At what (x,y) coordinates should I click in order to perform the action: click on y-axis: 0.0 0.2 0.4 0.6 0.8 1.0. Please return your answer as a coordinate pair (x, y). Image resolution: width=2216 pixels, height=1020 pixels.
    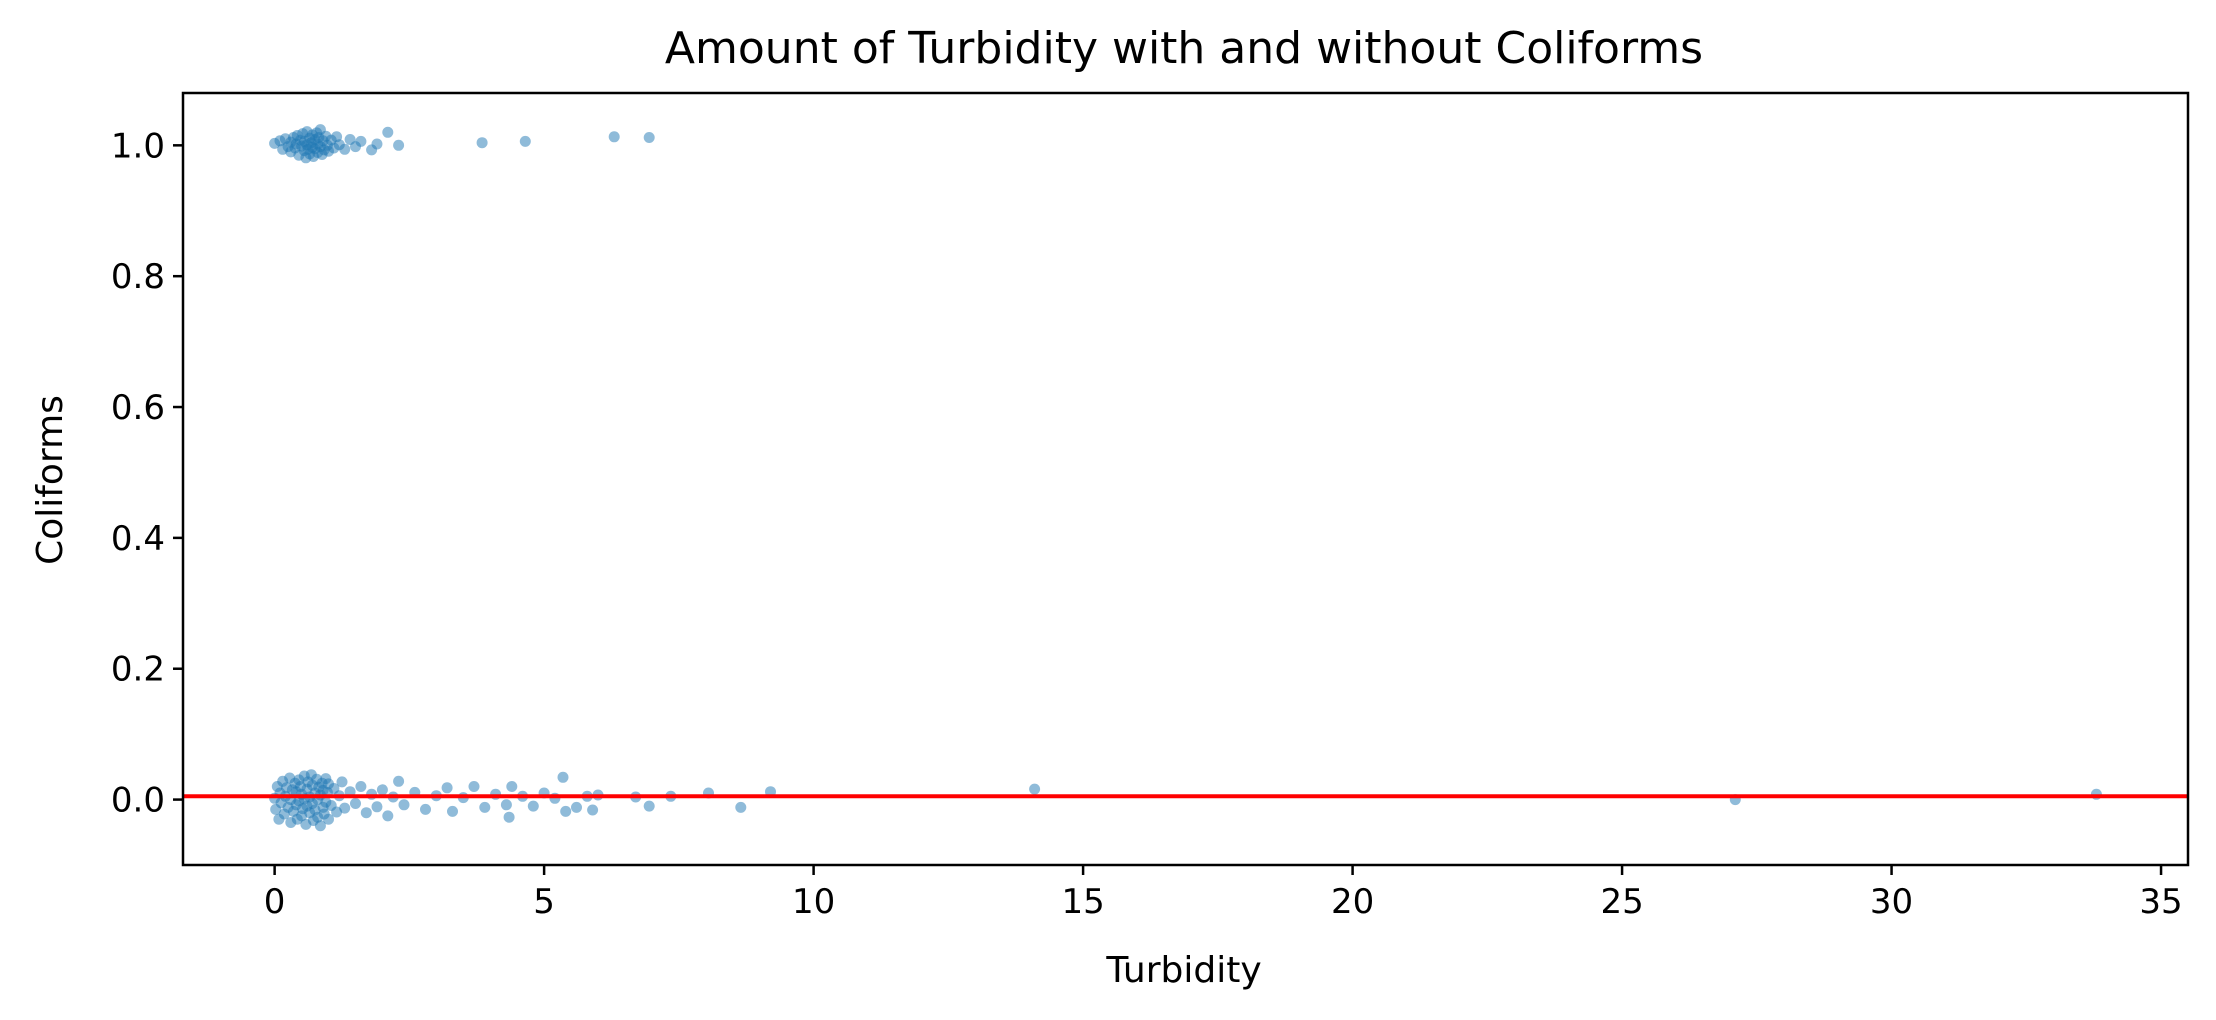
    Looking at the image, I should click on (147, 473).